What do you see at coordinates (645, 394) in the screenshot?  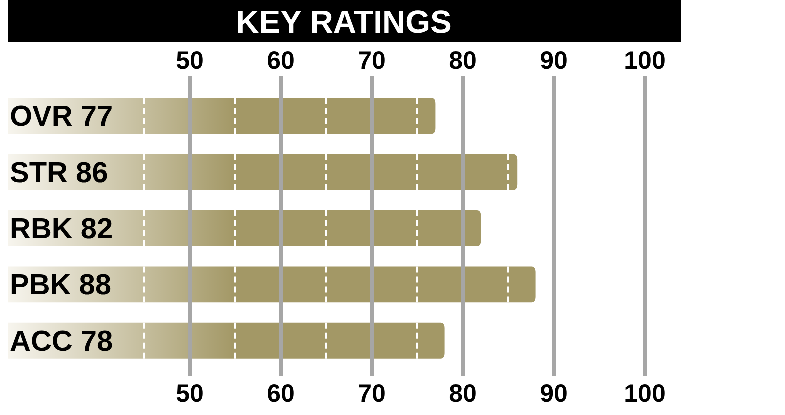 I see `x-tick-label: 100` at bounding box center [645, 394].